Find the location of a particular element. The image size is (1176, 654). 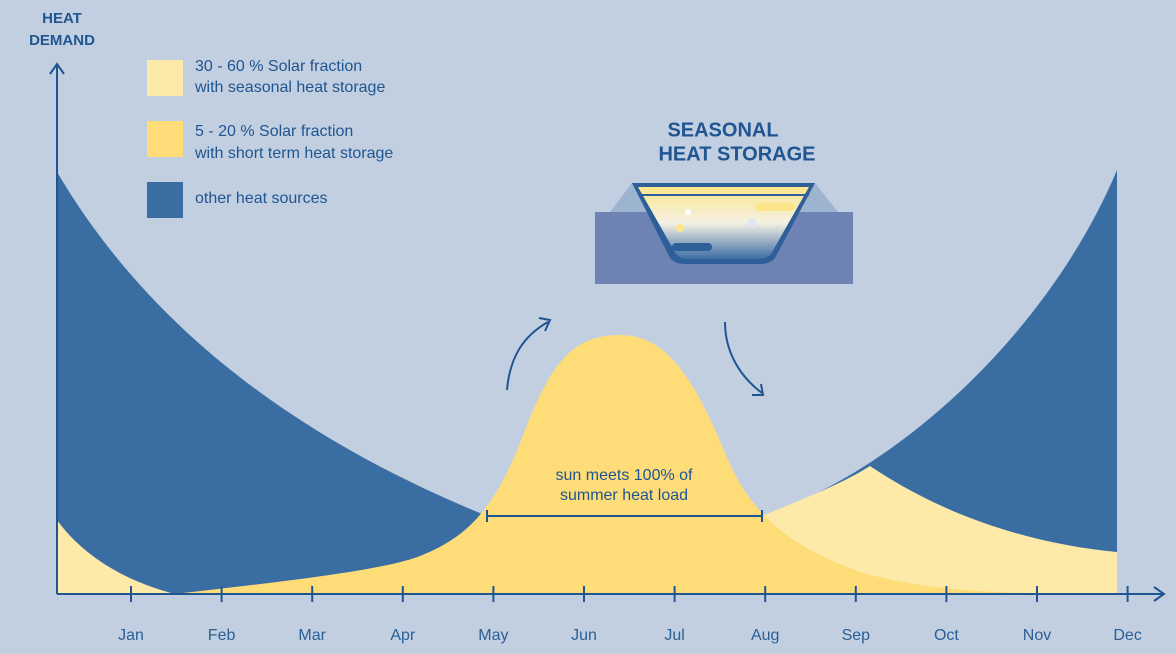

storage-graphic is located at coordinates (724, 233).